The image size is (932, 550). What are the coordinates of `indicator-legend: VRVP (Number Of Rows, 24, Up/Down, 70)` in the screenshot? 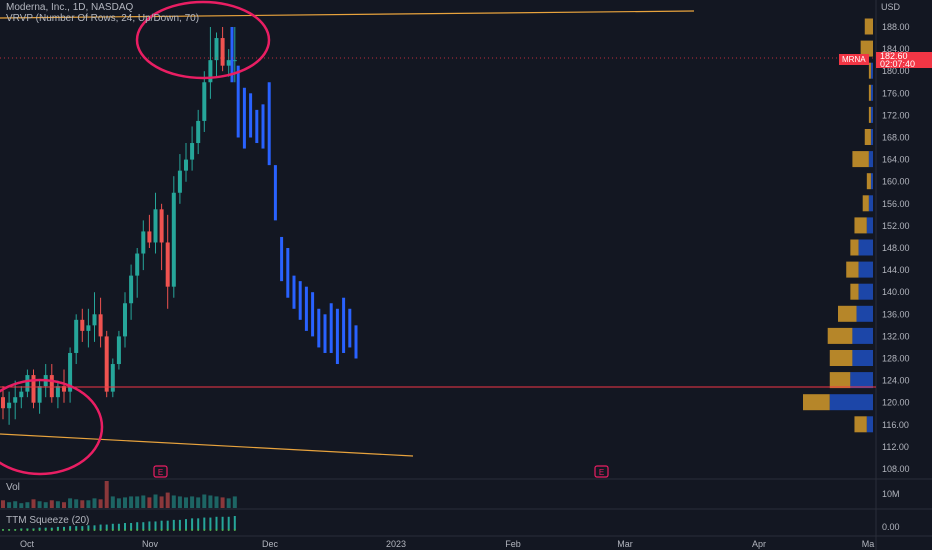 It's located at (103, 18).